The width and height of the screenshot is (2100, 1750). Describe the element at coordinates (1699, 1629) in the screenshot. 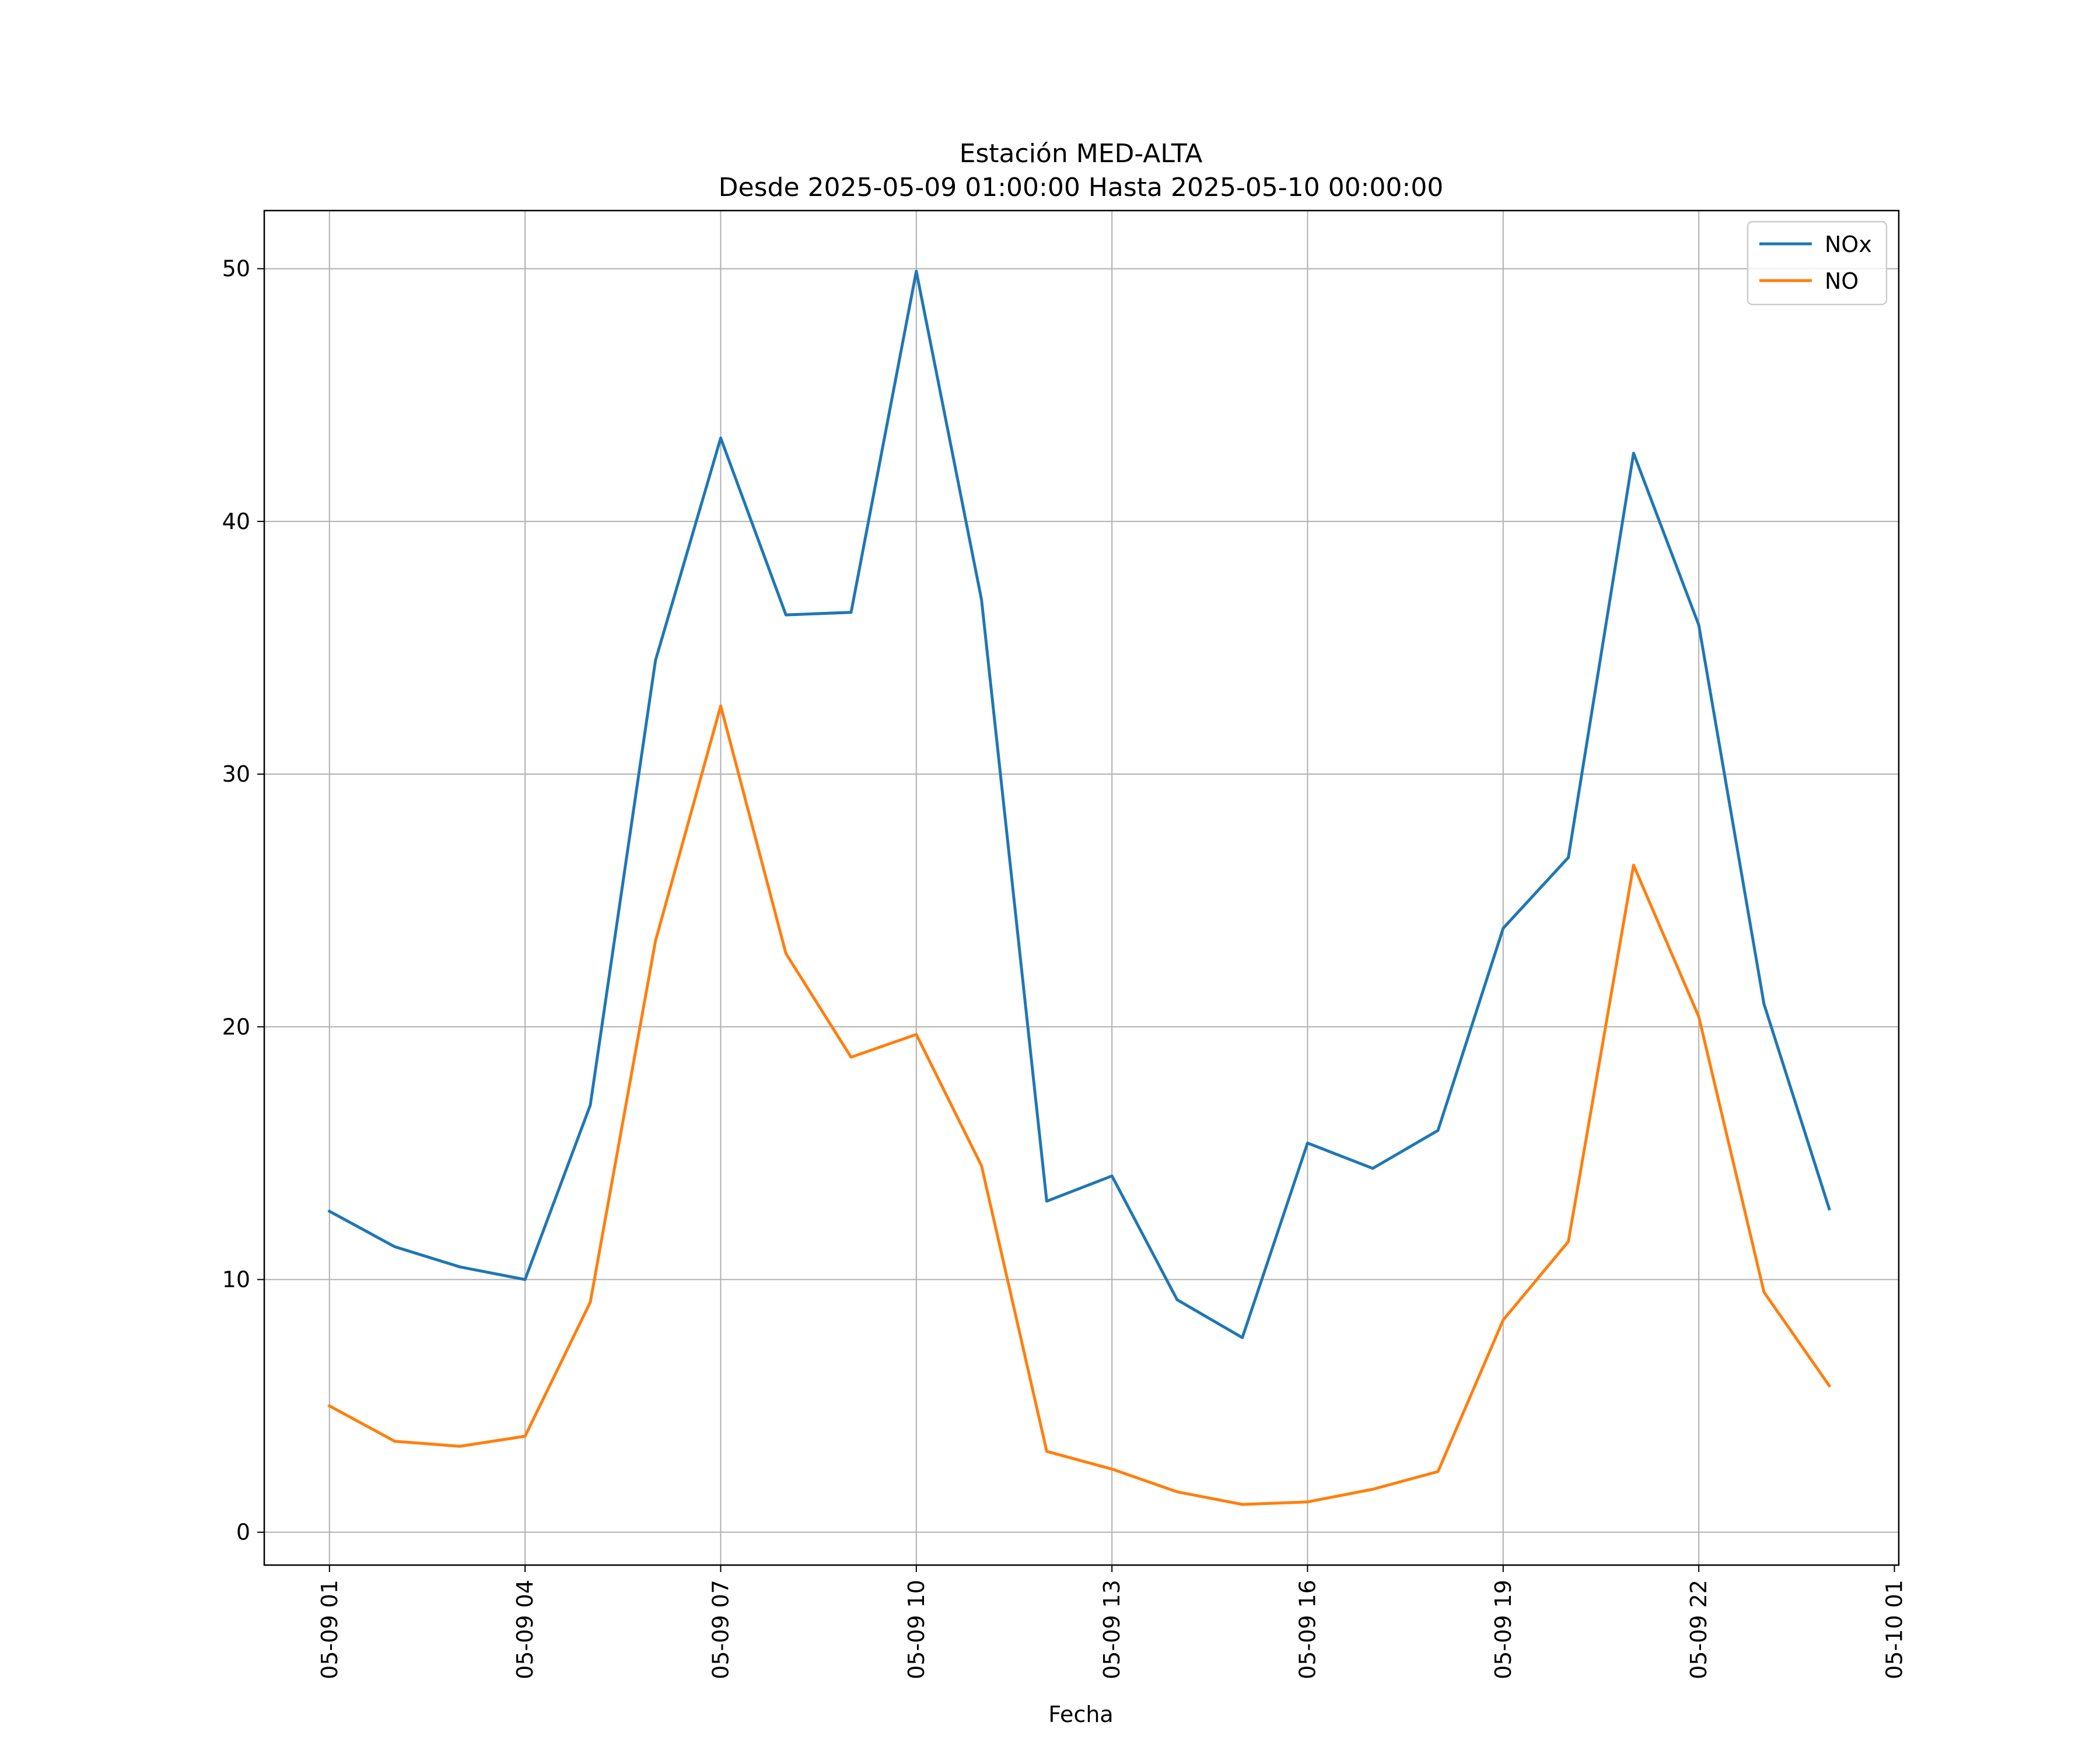

I see `x-tick-label: 05-09 22` at that location.